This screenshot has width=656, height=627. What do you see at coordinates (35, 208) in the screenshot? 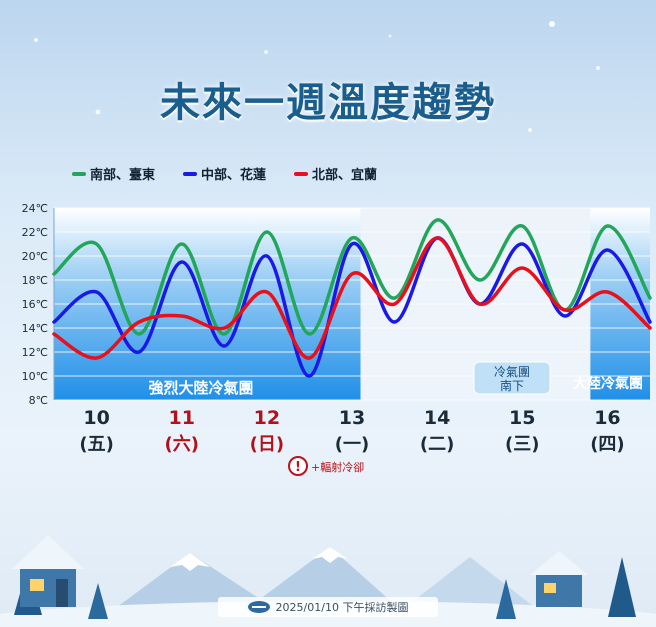
I see `y-tick-label-8: 24℃` at bounding box center [35, 208].